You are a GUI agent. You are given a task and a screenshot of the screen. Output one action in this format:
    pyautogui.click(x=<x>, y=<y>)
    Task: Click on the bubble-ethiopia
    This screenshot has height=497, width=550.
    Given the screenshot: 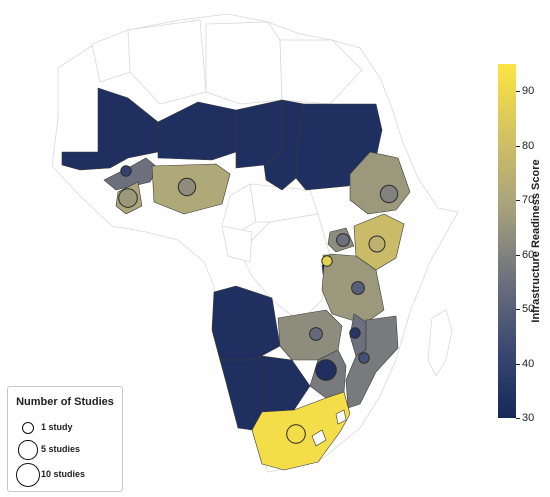 What is the action you would take?
    pyautogui.click(x=389, y=194)
    